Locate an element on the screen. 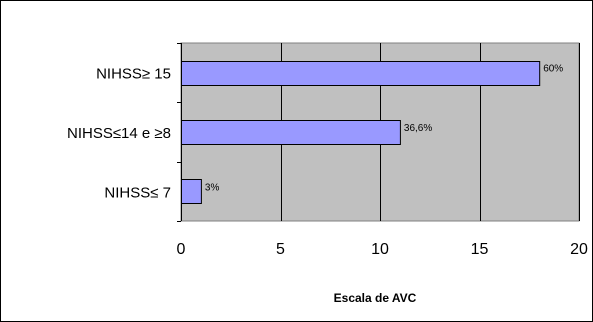 The height and width of the screenshot is (322, 593). data-label: 3% is located at coordinates (212, 187).